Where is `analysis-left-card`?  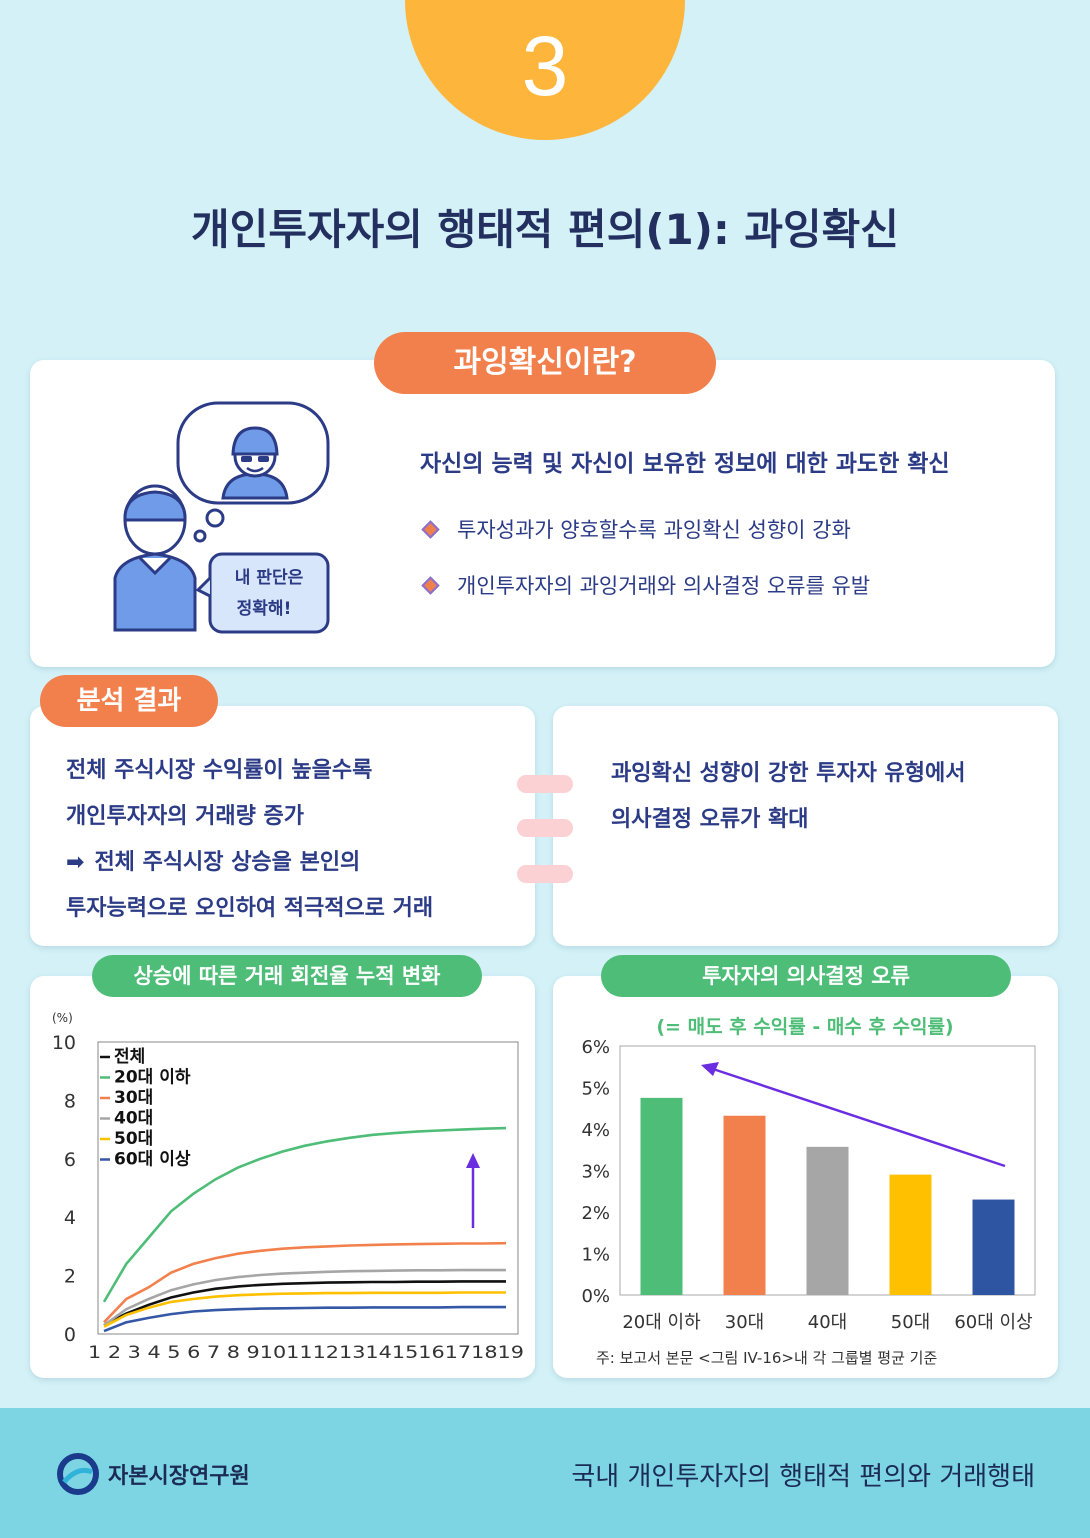
analysis-left-card is located at coordinates (282, 826).